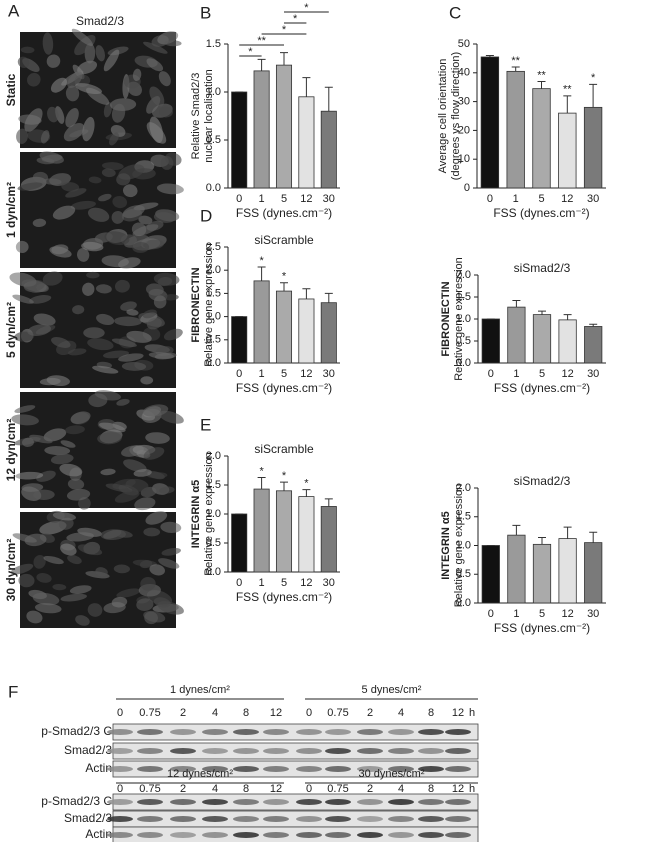  I want to click on y-tick-label: 1.5, so click(213, 44).